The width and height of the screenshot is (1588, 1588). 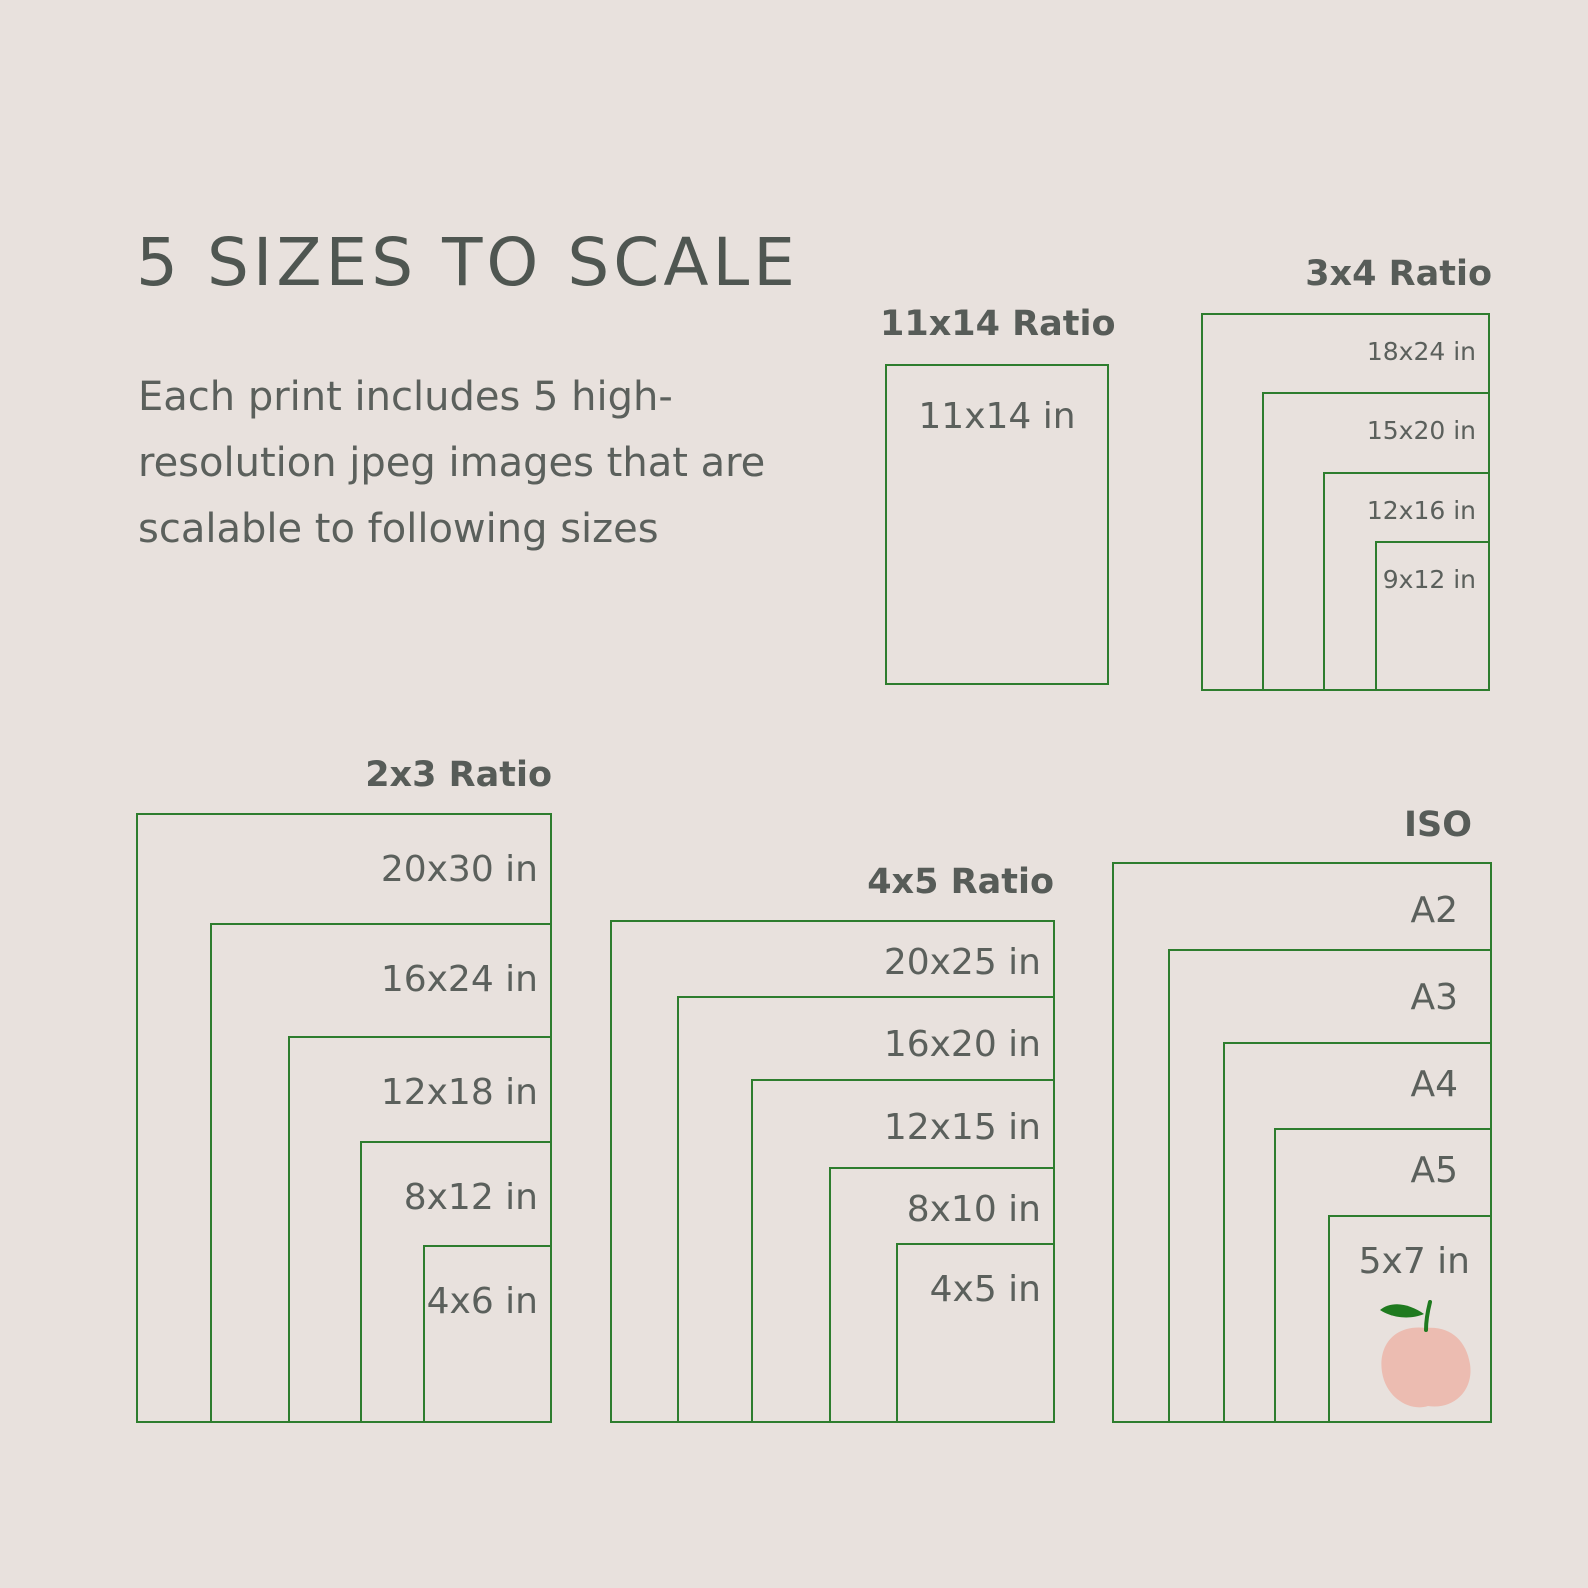 What do you see at coordinates (1434, 997) in the screenshot?
I see `size-label: A3` at bounding box center [1434, 997].